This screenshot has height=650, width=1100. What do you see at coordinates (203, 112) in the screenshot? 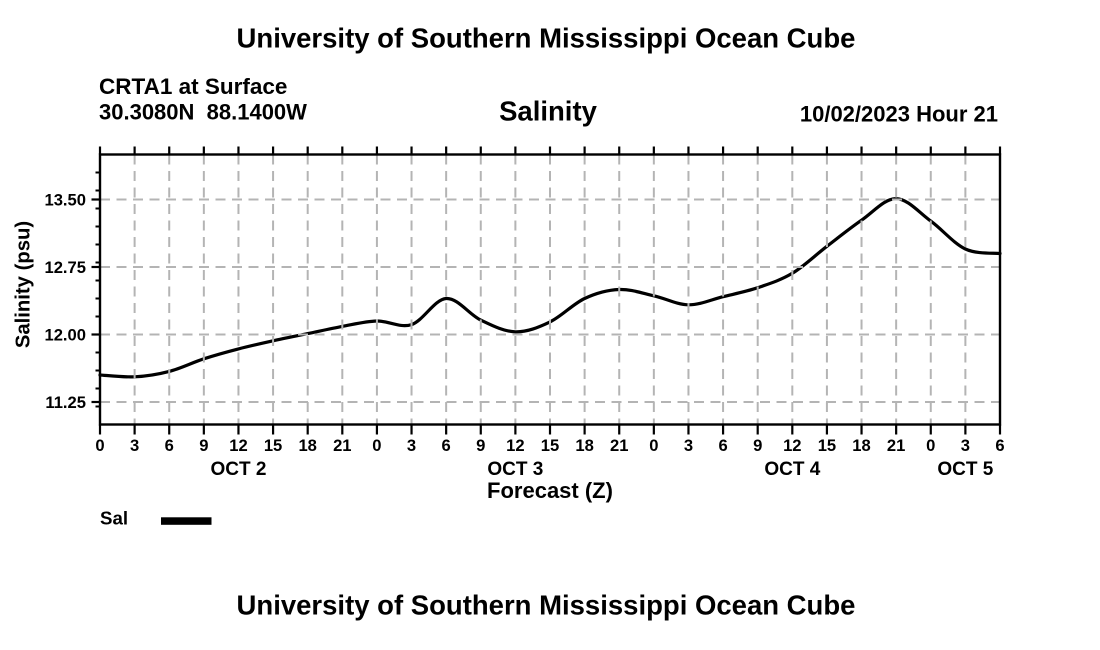
I see `station-coordinates-label: 30.3080N 88.1400W` at bounding box center [203, 112].